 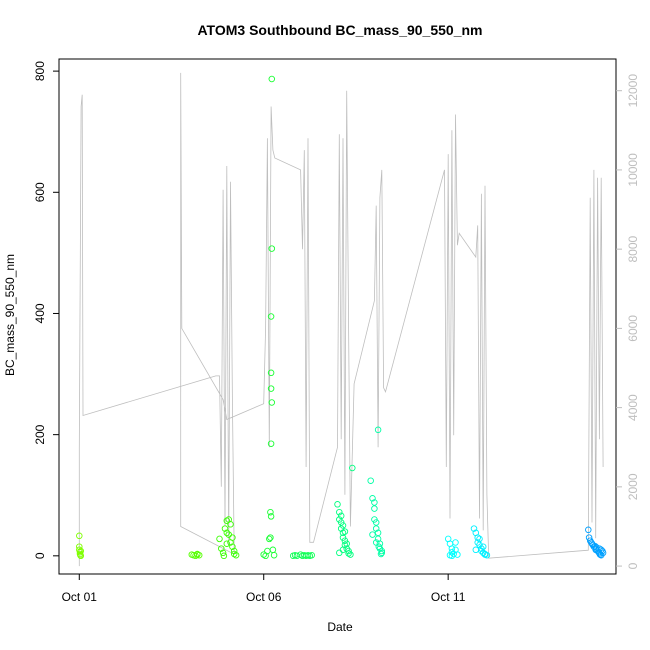 What do you see at coordinates (40, 192) in the screenshot?
I see `y-tick-label: 600` at bounding box center [40, 192].